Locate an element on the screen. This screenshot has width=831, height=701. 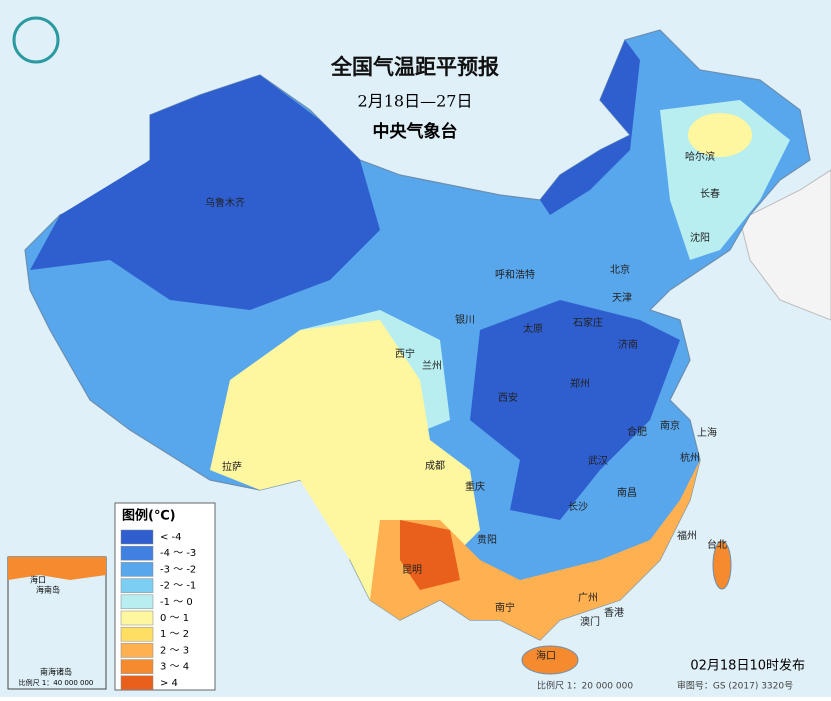
city: 济南 is located at coordinates (628, 344).